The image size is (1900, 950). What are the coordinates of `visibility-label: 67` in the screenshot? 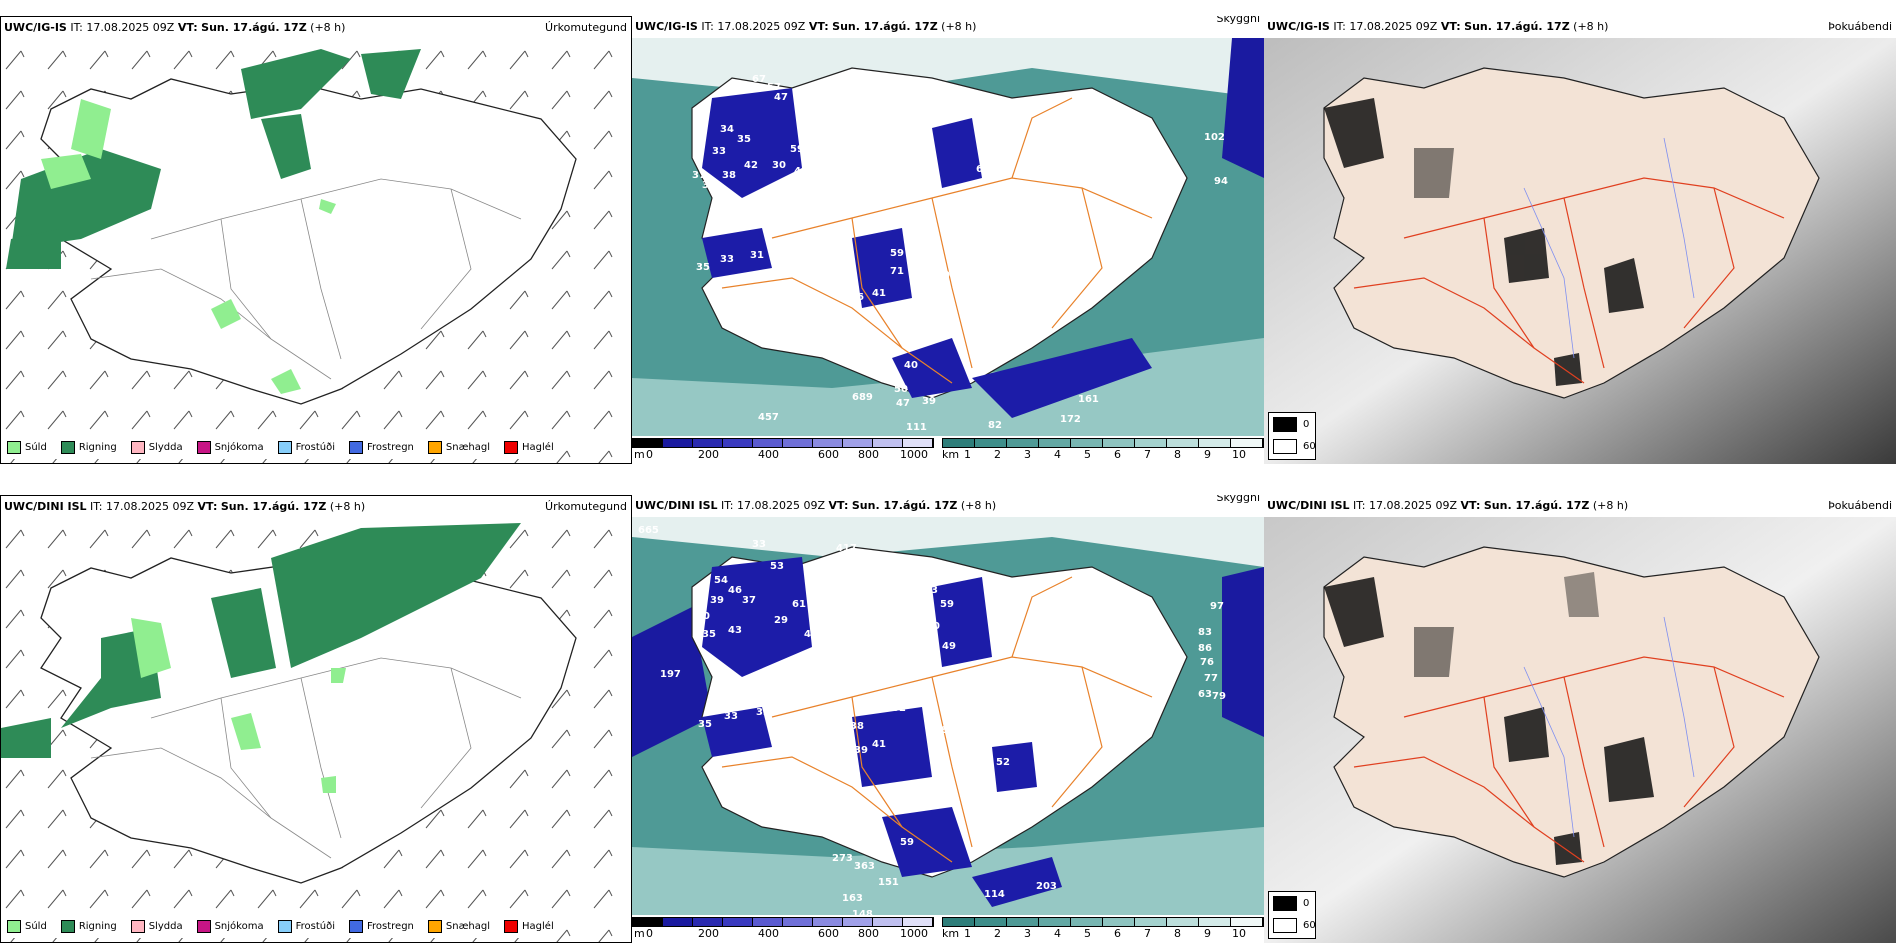 It's located at (759, 79).